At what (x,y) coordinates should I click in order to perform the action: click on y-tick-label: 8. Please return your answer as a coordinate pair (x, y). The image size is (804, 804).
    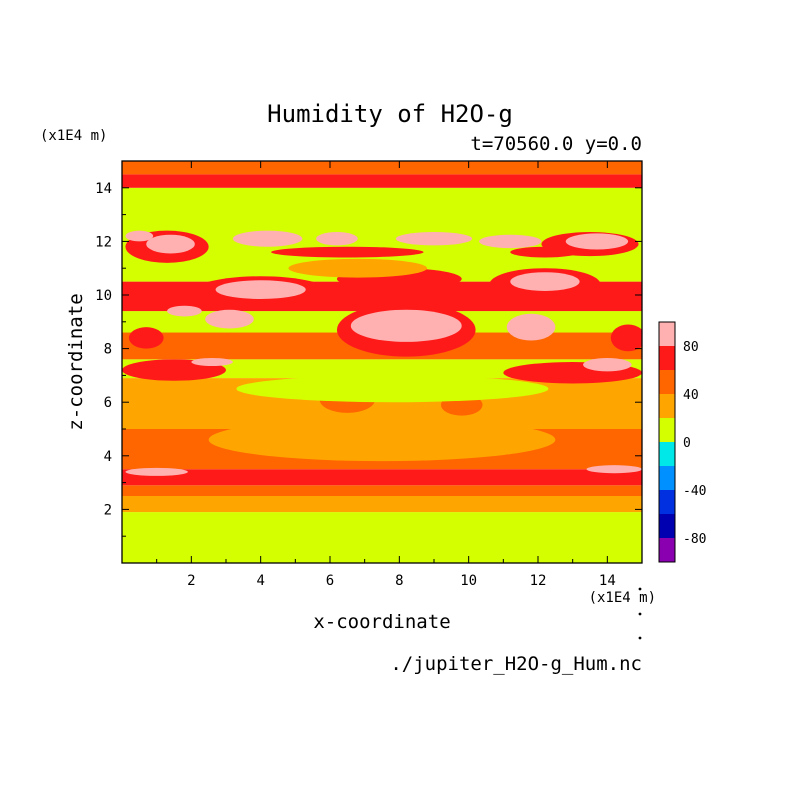
    Looking at the image, I should click on (108, 350).